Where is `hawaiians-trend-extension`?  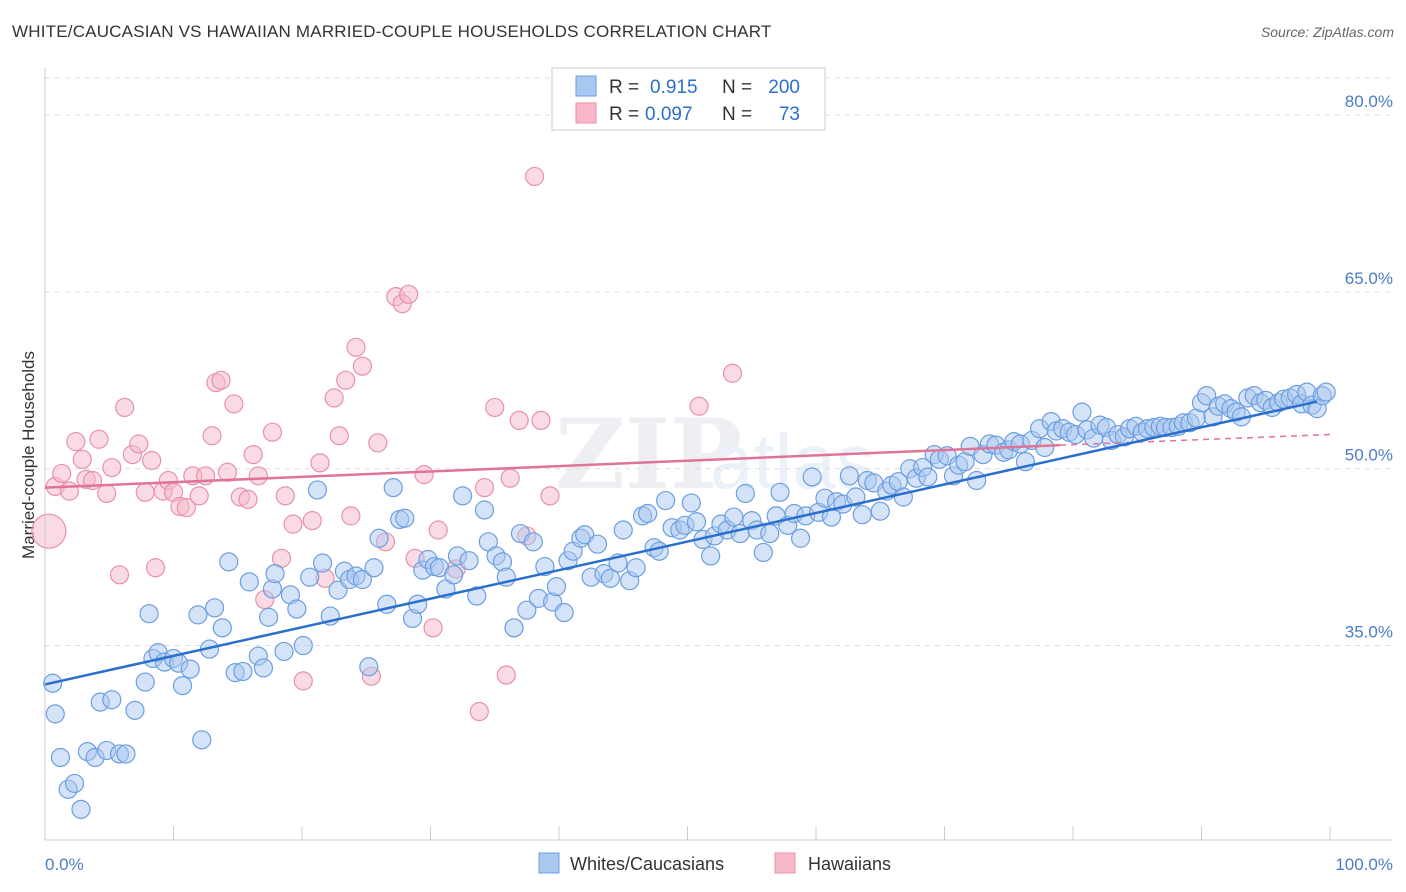
hawaiians-trend-extension is located at coordinates (1195, 439).